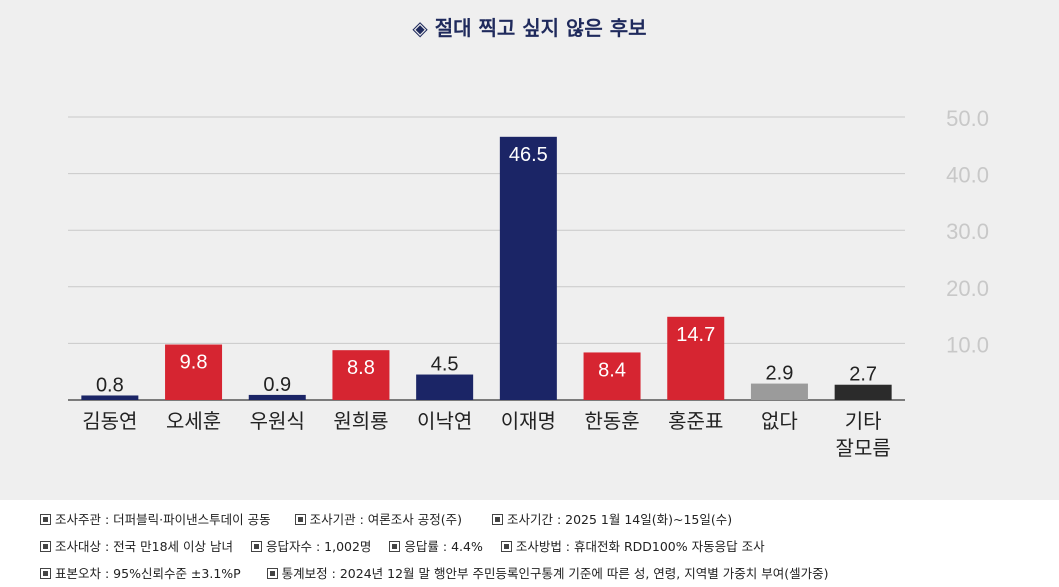  I want to click on data-label: 2.9, so click(780, 374).